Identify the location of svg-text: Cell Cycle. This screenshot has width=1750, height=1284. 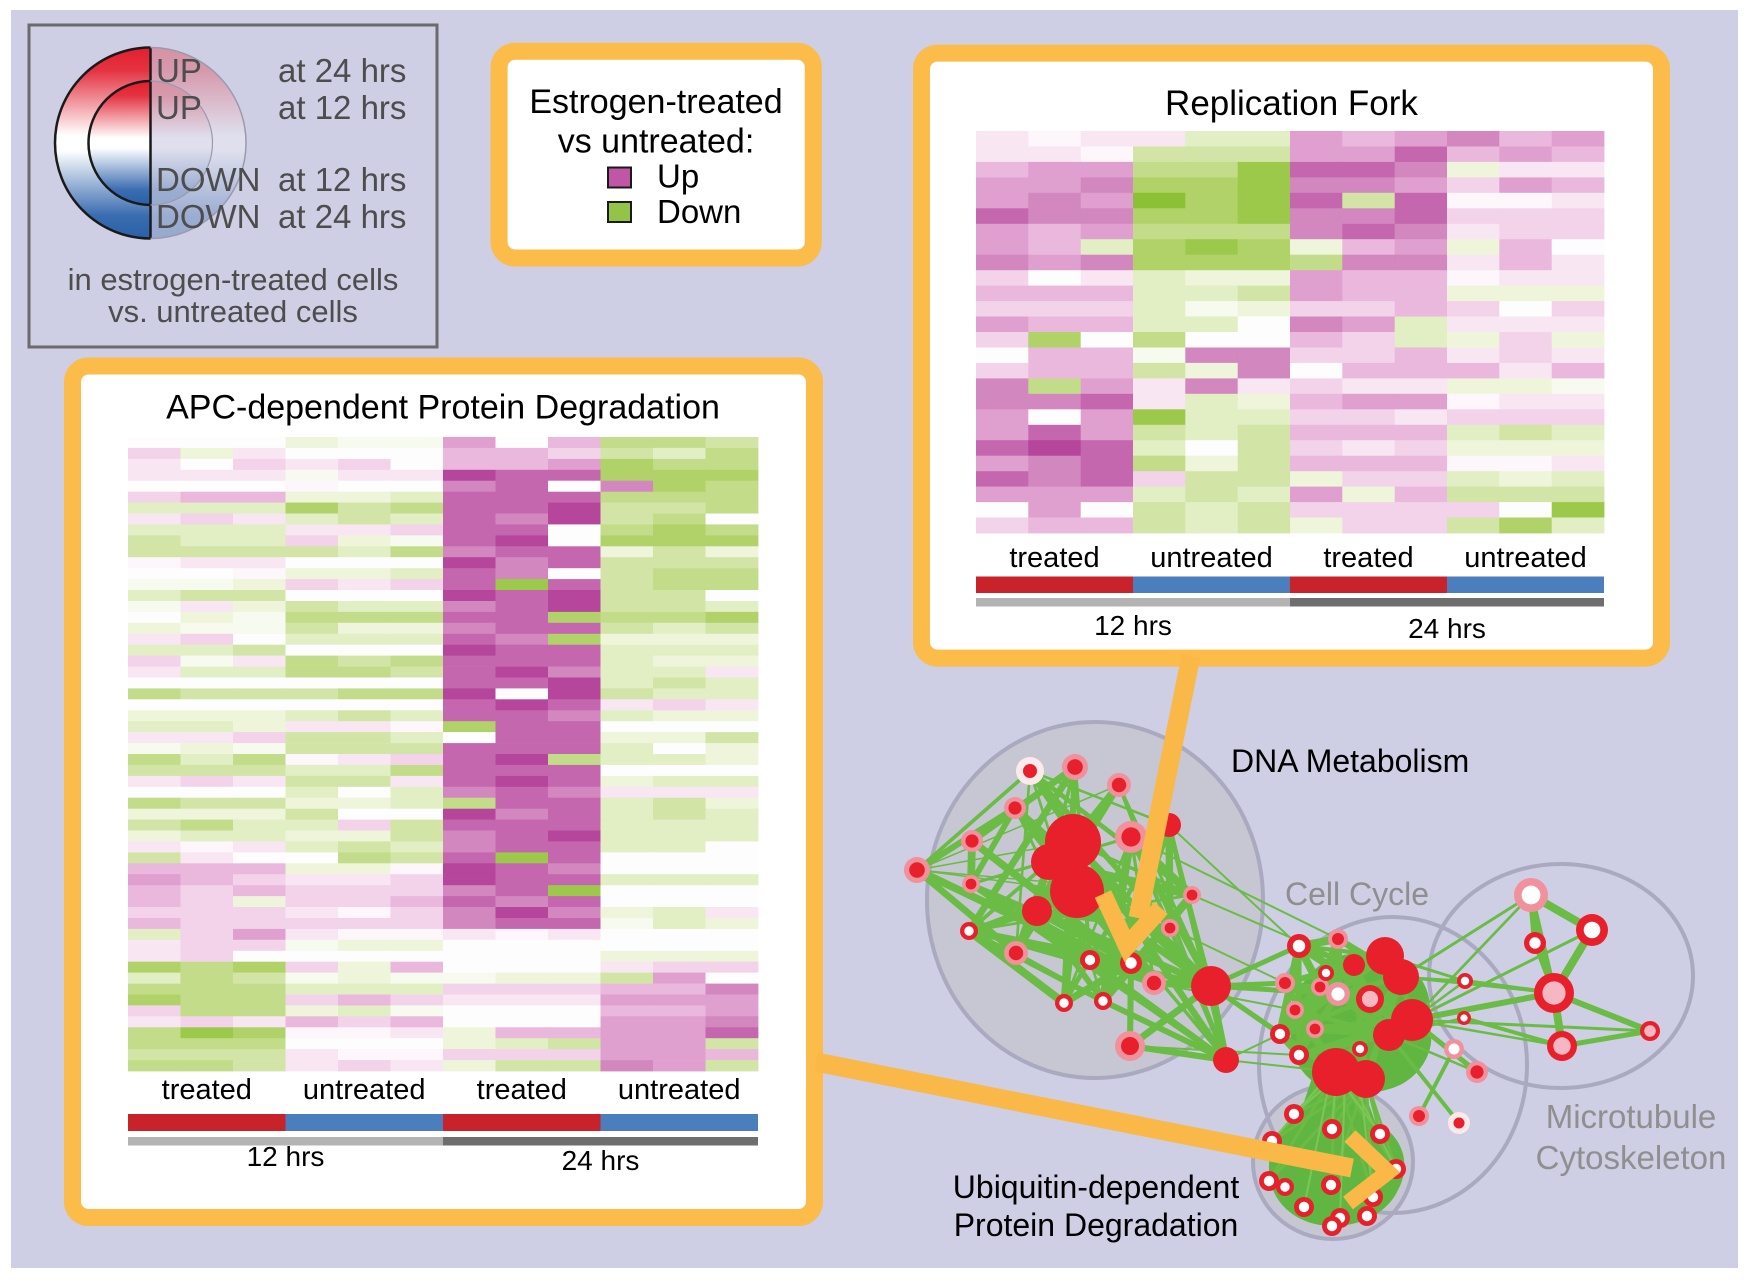
(1357, 894).